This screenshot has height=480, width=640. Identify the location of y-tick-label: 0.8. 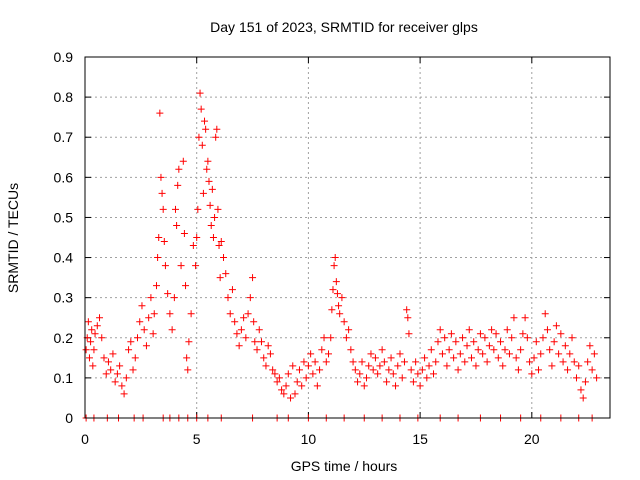
(64, 97).